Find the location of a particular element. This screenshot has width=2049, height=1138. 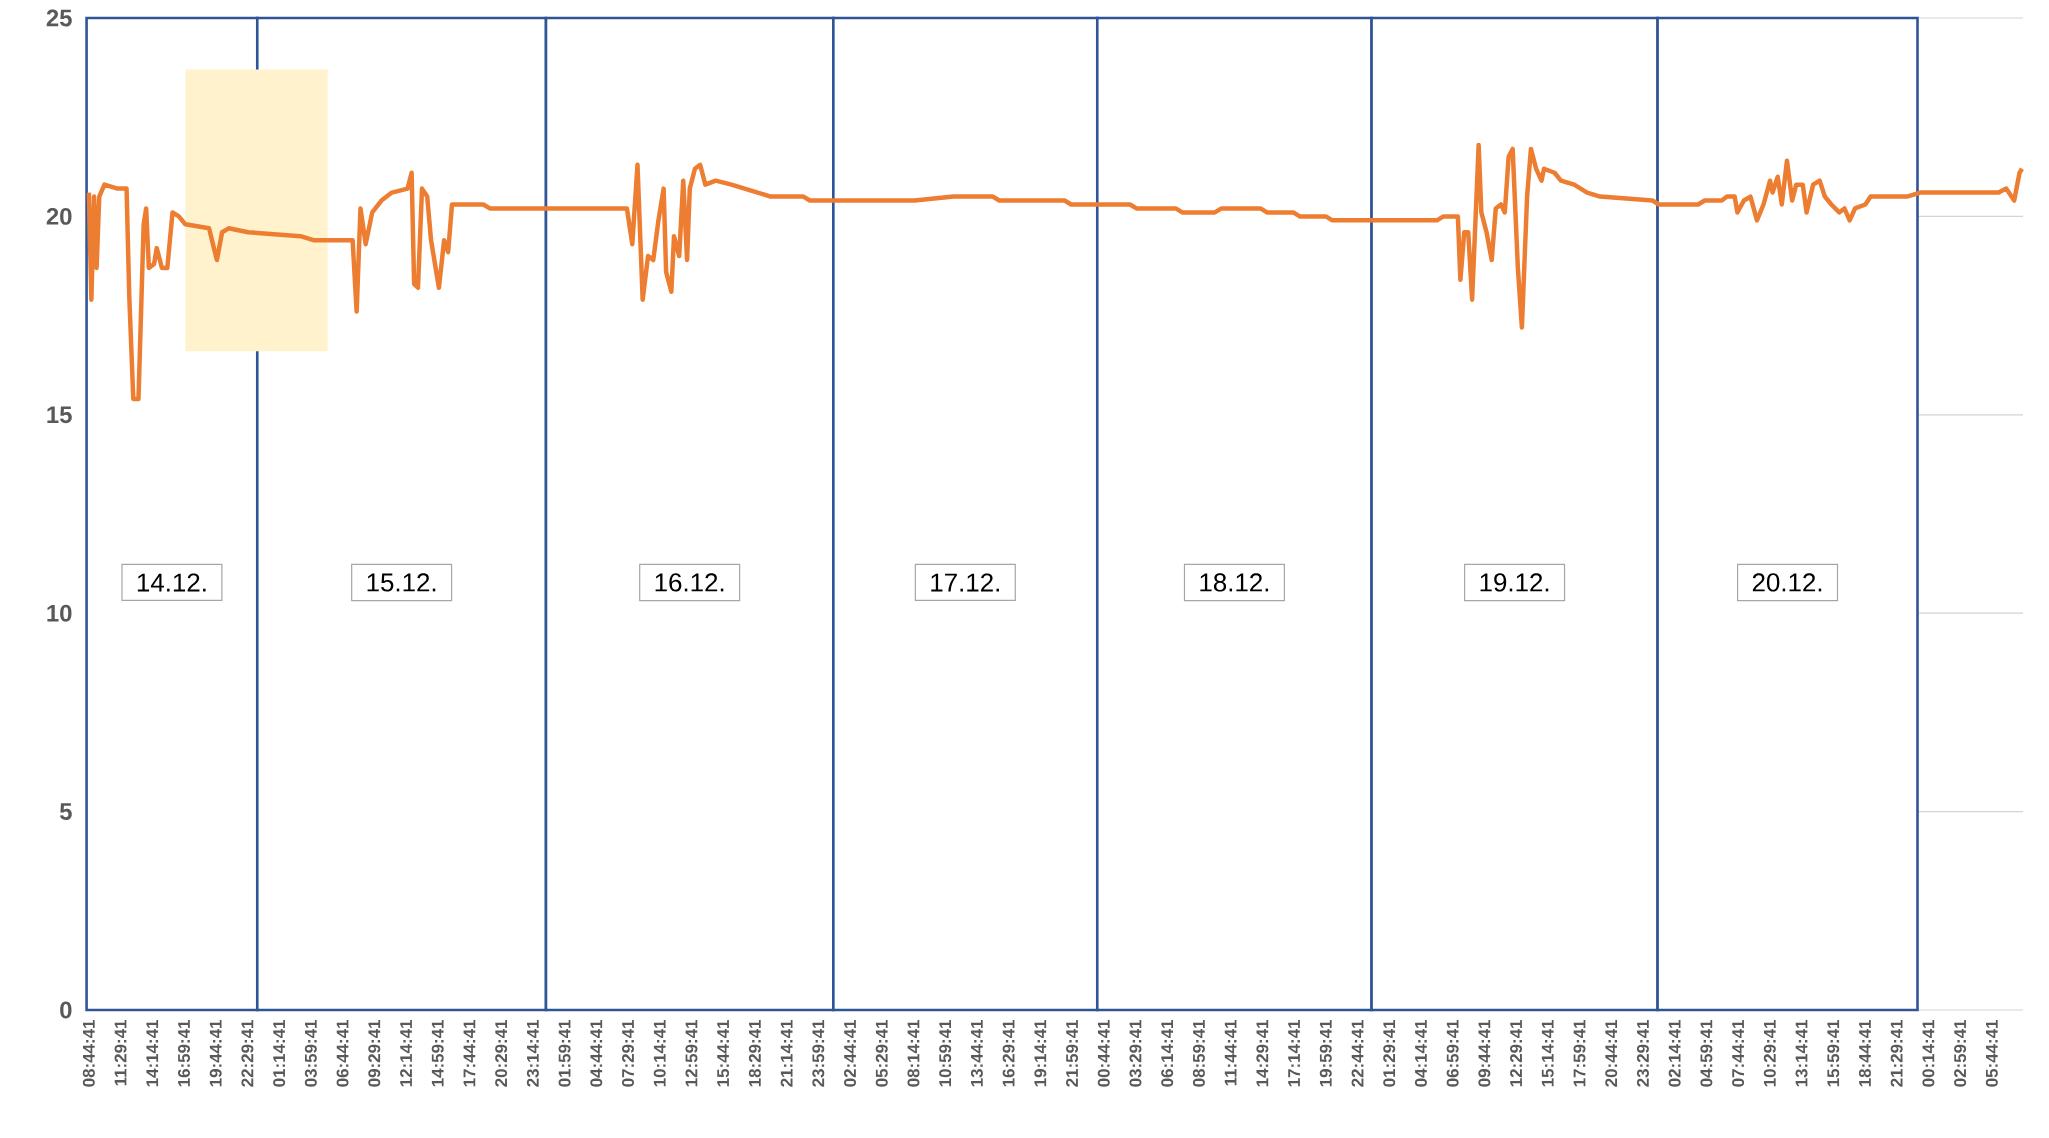

x-tick-label: 05:29:41 is located at coordinates (881, 1053).